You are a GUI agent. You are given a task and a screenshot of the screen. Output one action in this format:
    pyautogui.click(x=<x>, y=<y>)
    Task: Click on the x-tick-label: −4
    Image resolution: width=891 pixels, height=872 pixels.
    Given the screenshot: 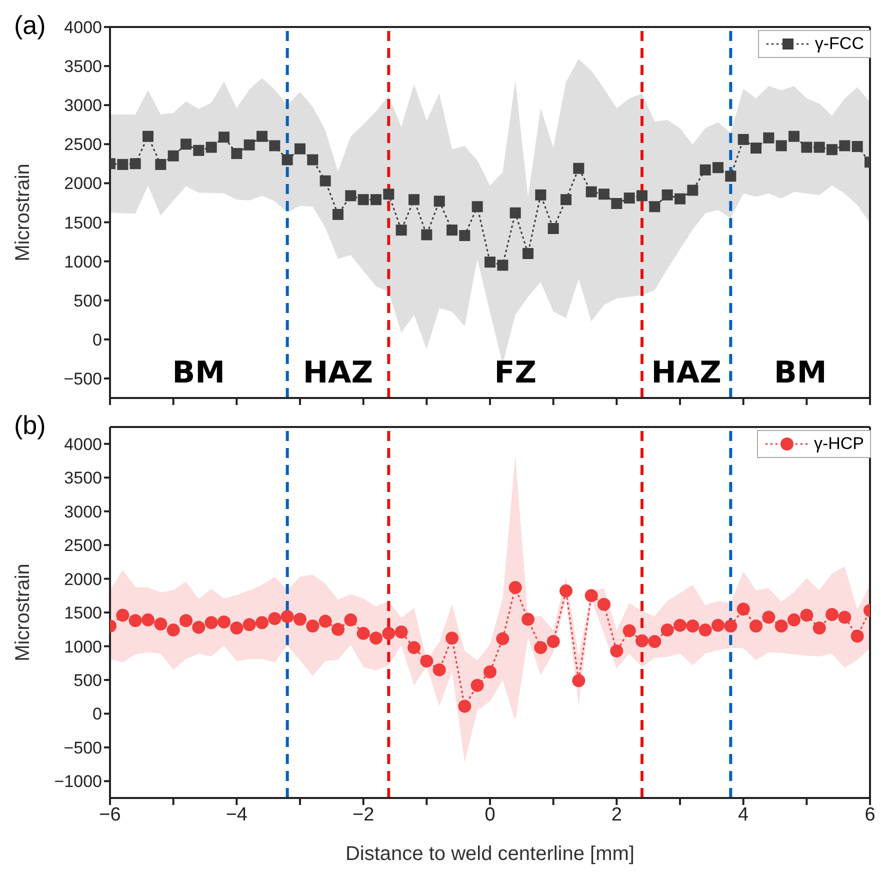 What is the action you would take?
    pyautogui.click(x=237, y=815)
    